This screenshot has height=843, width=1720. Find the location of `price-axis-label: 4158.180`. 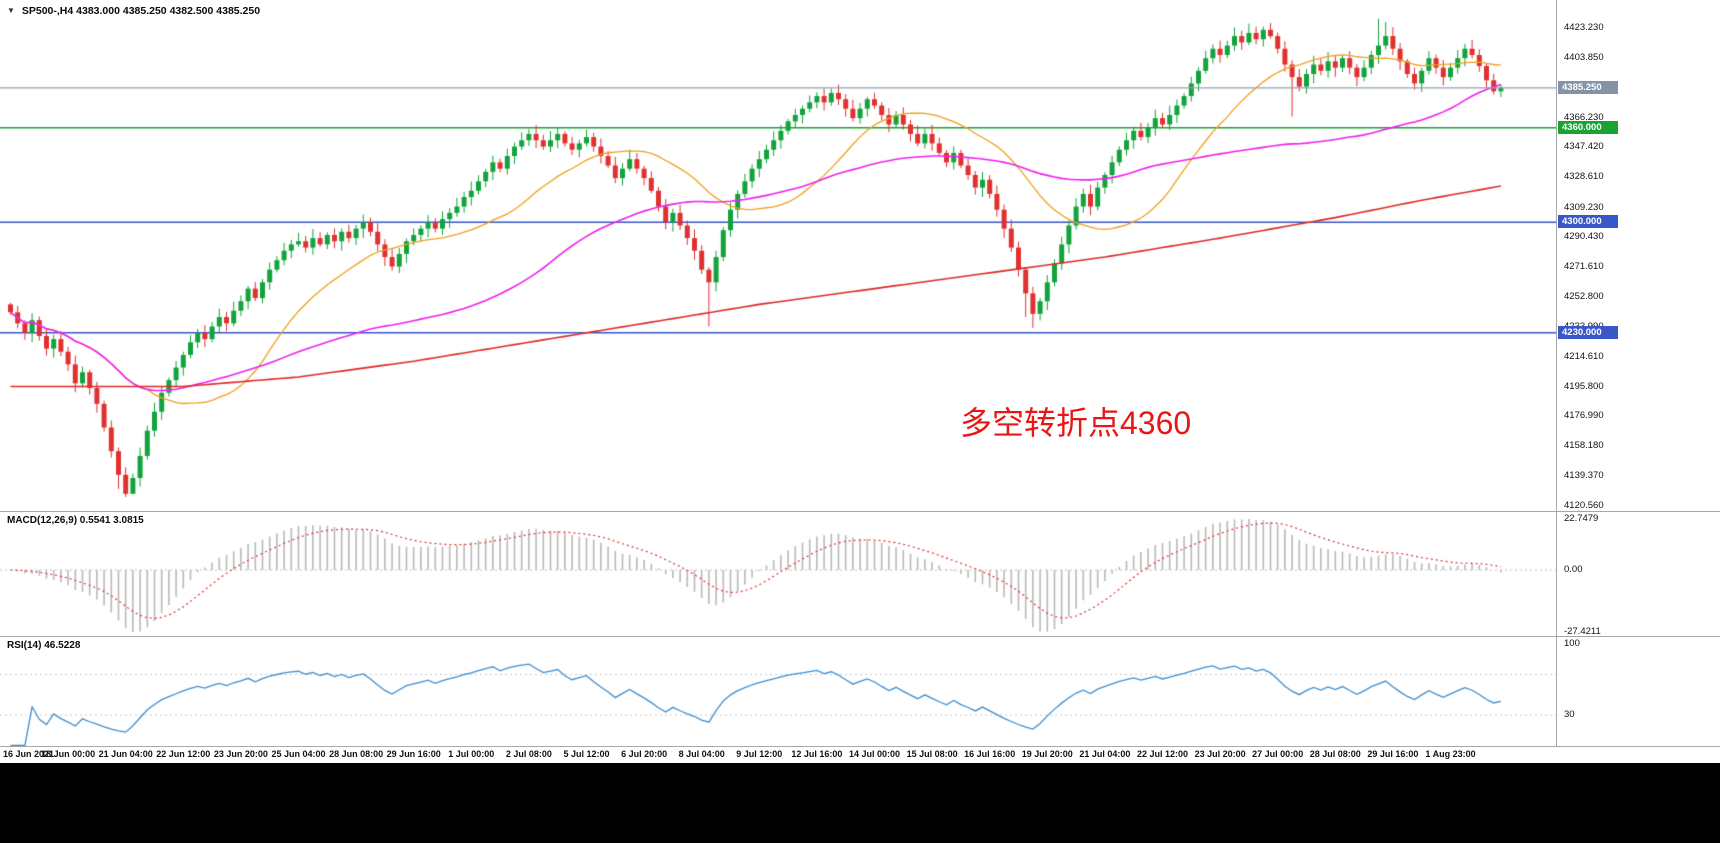

price-axis-label: 4158.180 is located at coordinates (1584, 446).